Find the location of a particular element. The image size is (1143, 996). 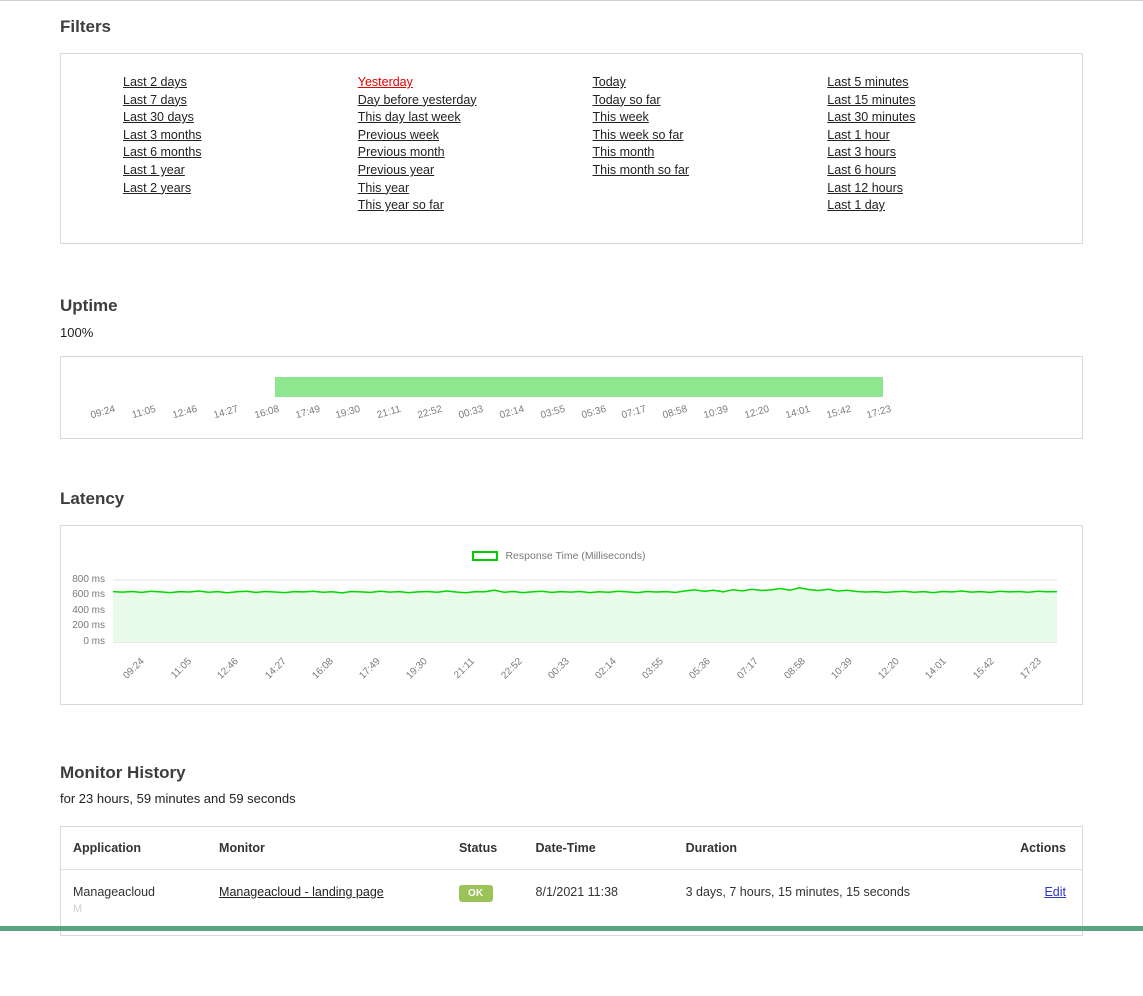

status-cell: OK is located at coordinates (487, 902).